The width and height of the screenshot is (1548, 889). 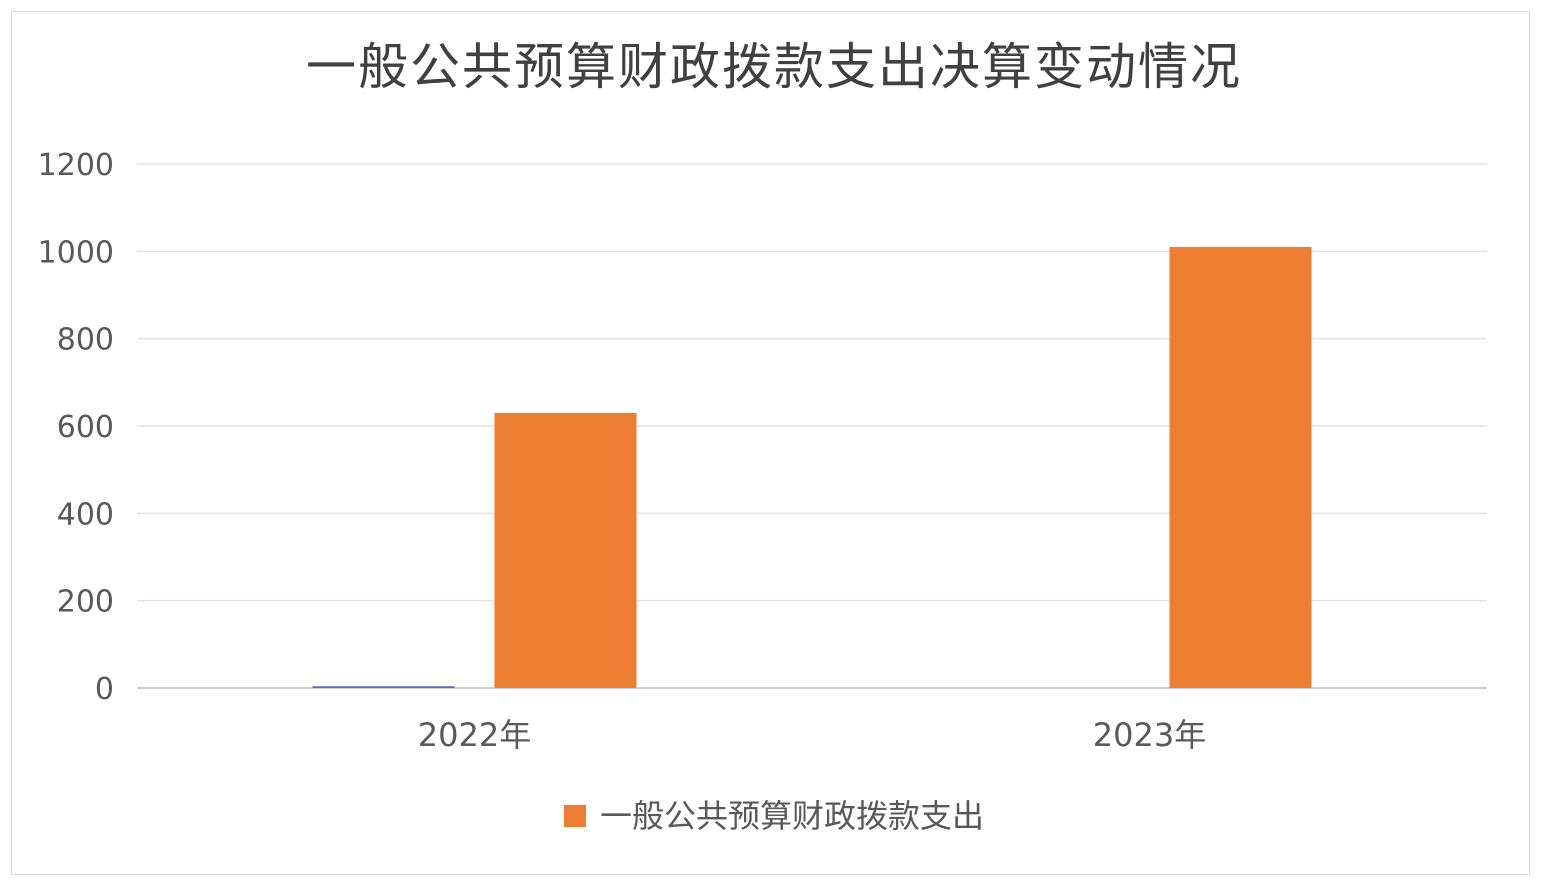 I want to click on y-tick-label: 800, so click(x=85, y=340).